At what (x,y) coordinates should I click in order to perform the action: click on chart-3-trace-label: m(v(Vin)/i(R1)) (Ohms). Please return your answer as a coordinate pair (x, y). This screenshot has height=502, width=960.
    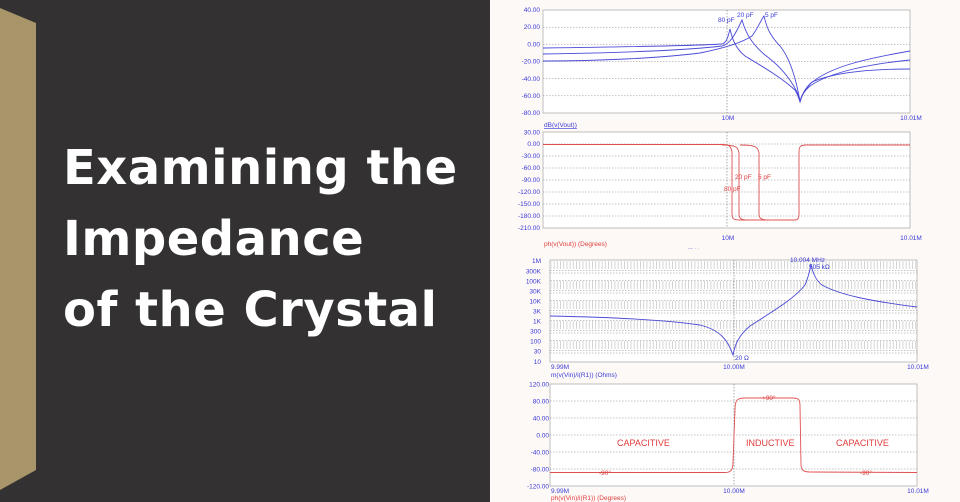
    Looking at the image, I should click on (584, 375).